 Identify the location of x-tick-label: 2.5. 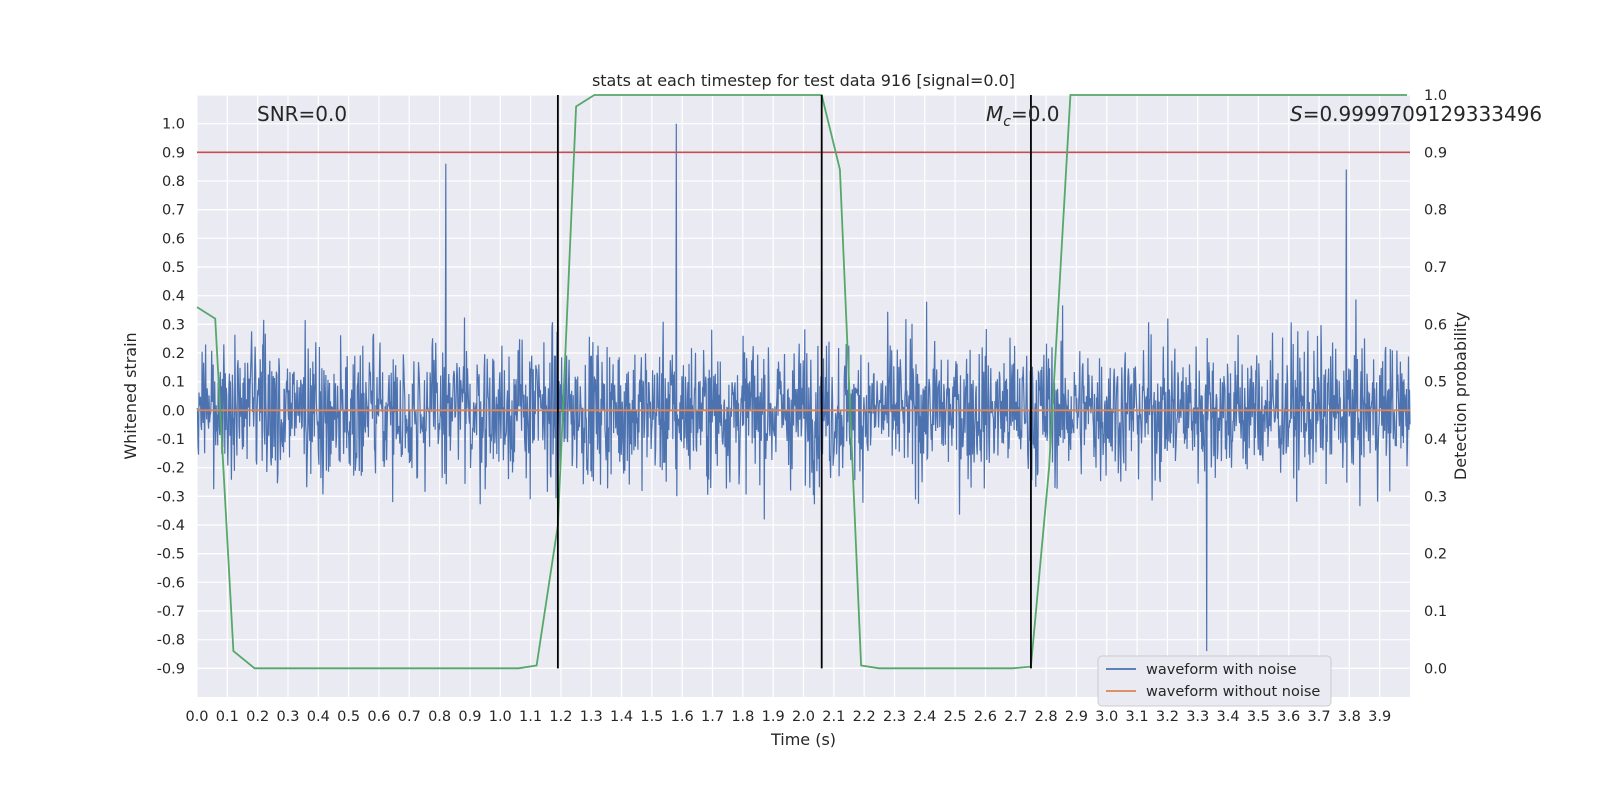
(955, 717).